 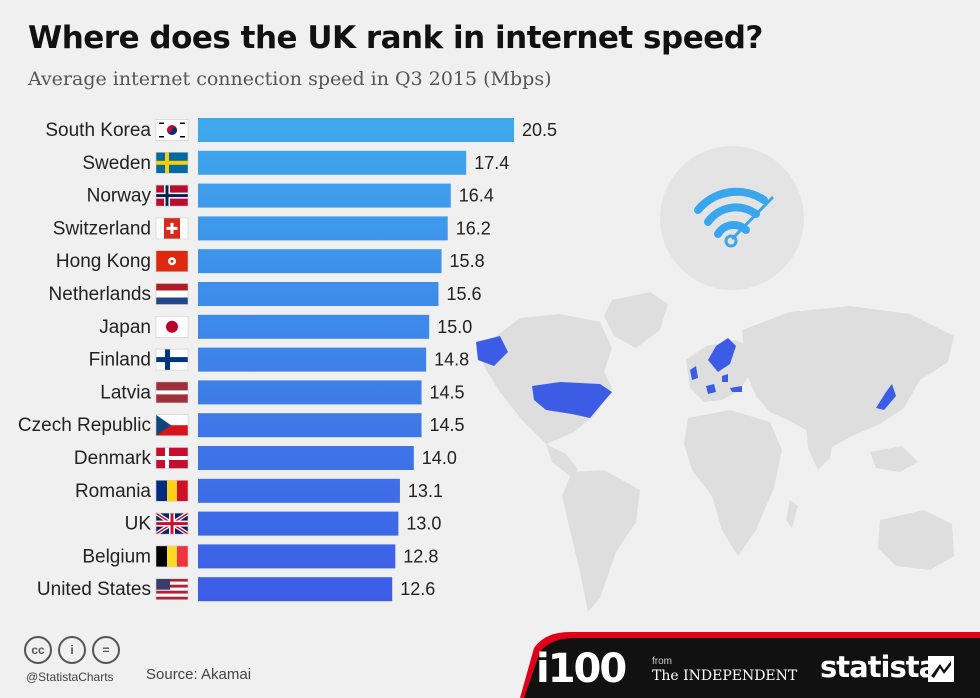 I want to click on bar-netherlands, so click(x=318, y=294).